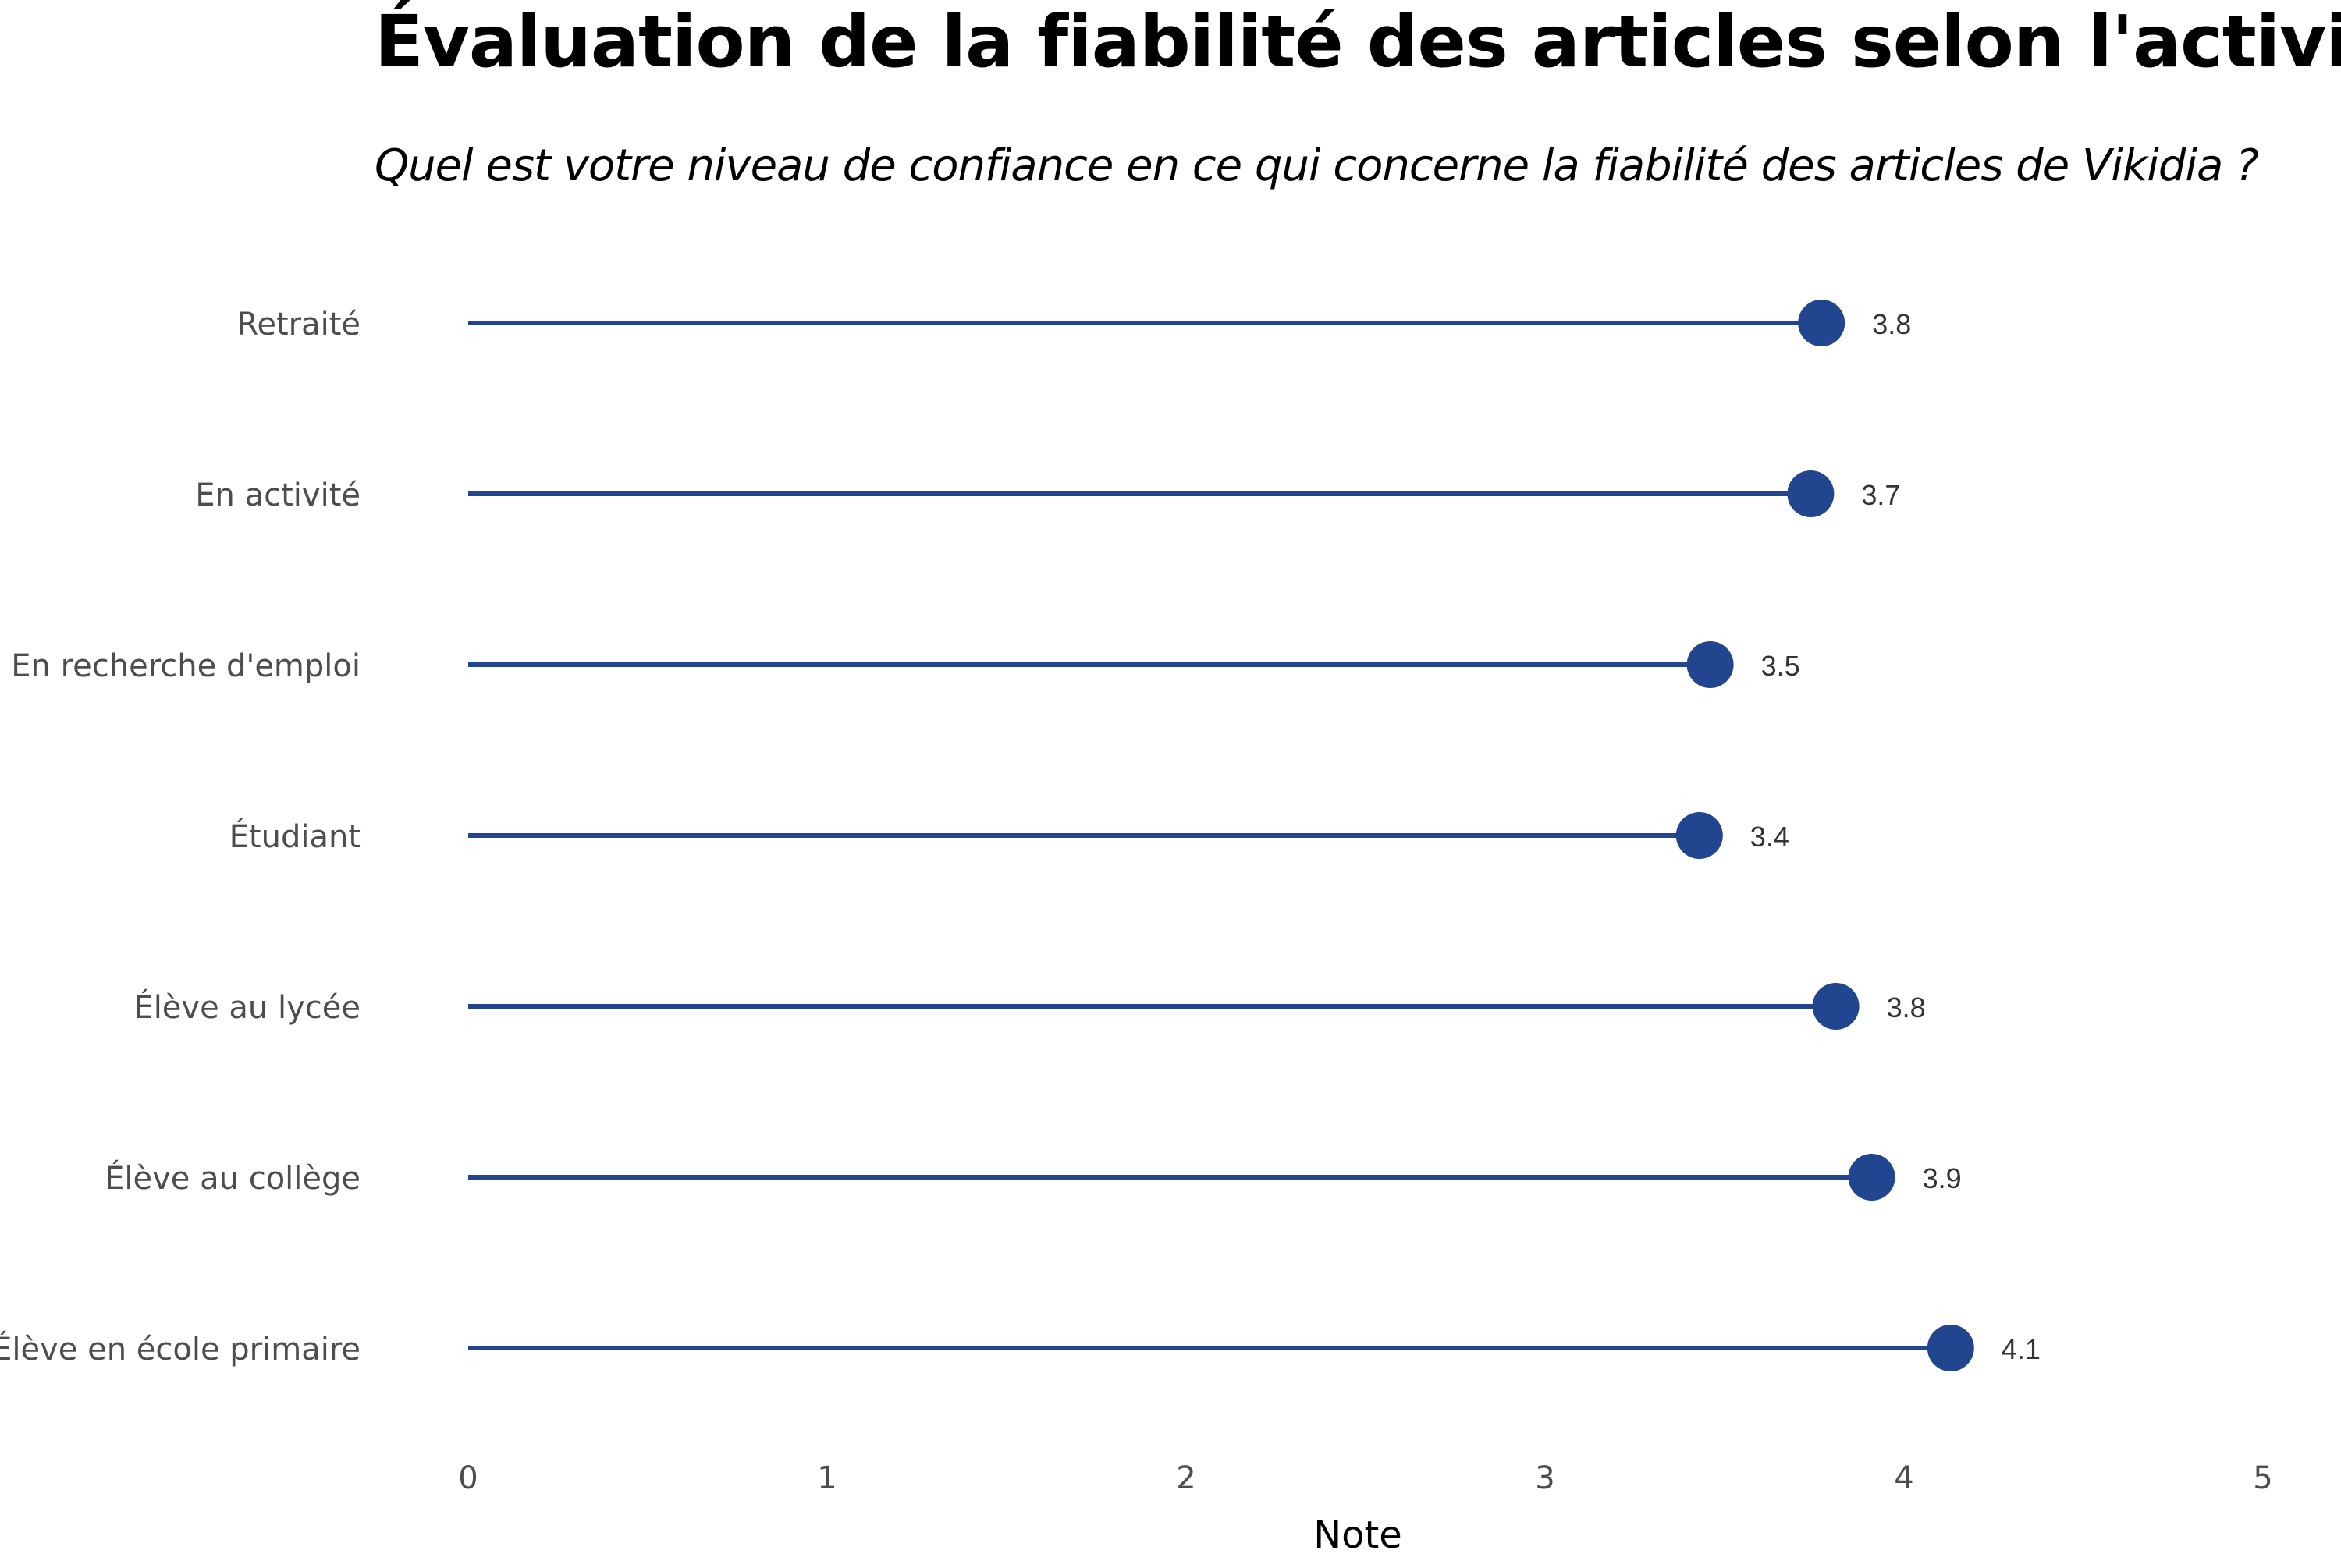  I want to click on category-label: En recherche d'emploi, so click(186, 666).